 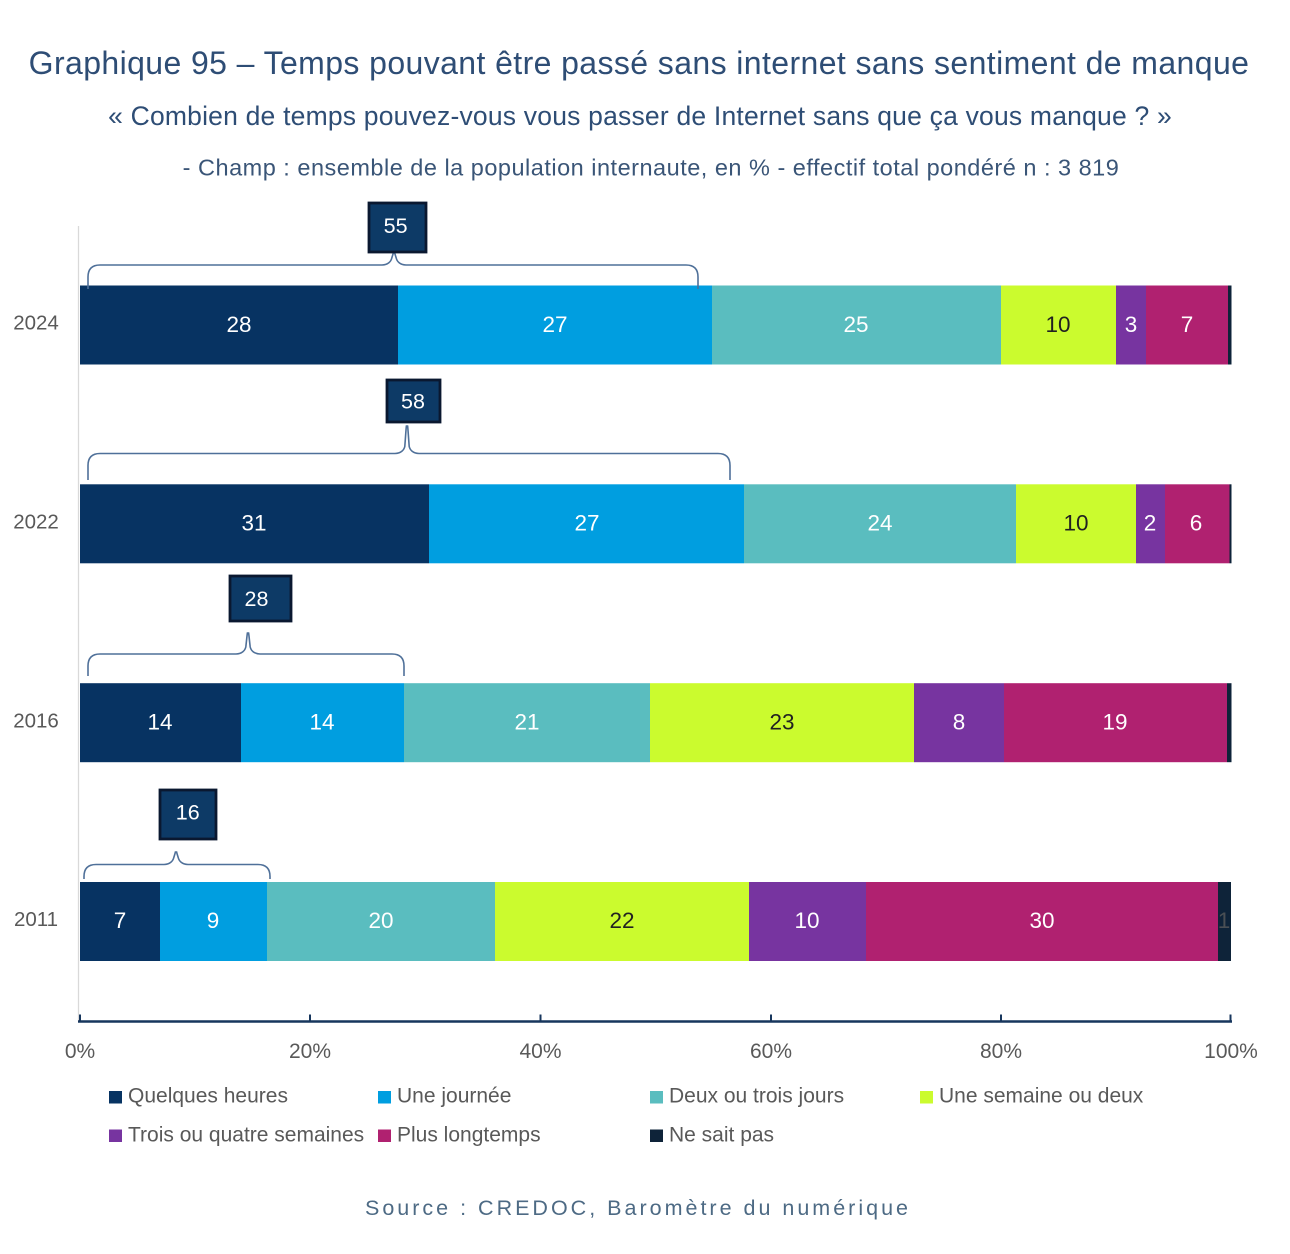 I want to click on svg-text: 23, so click(x=781, y=722).